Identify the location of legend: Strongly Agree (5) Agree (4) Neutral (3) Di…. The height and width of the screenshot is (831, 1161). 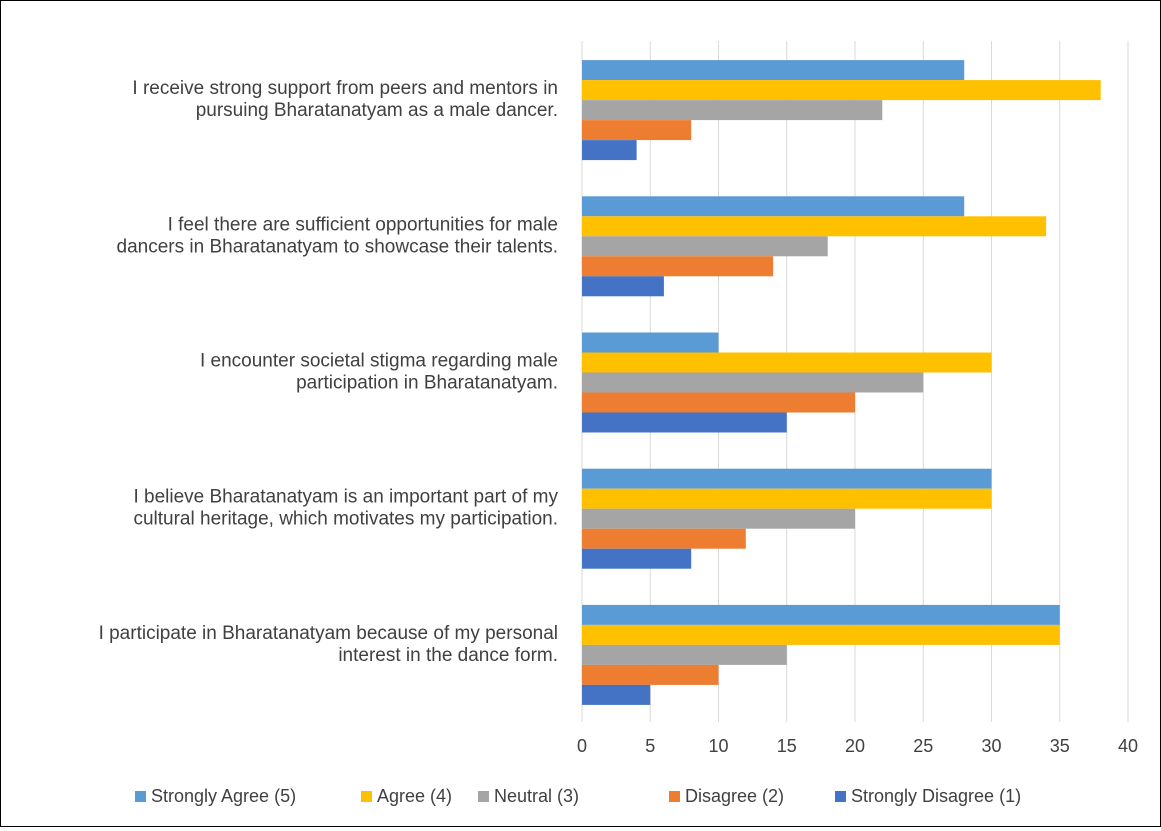
(578, 796).